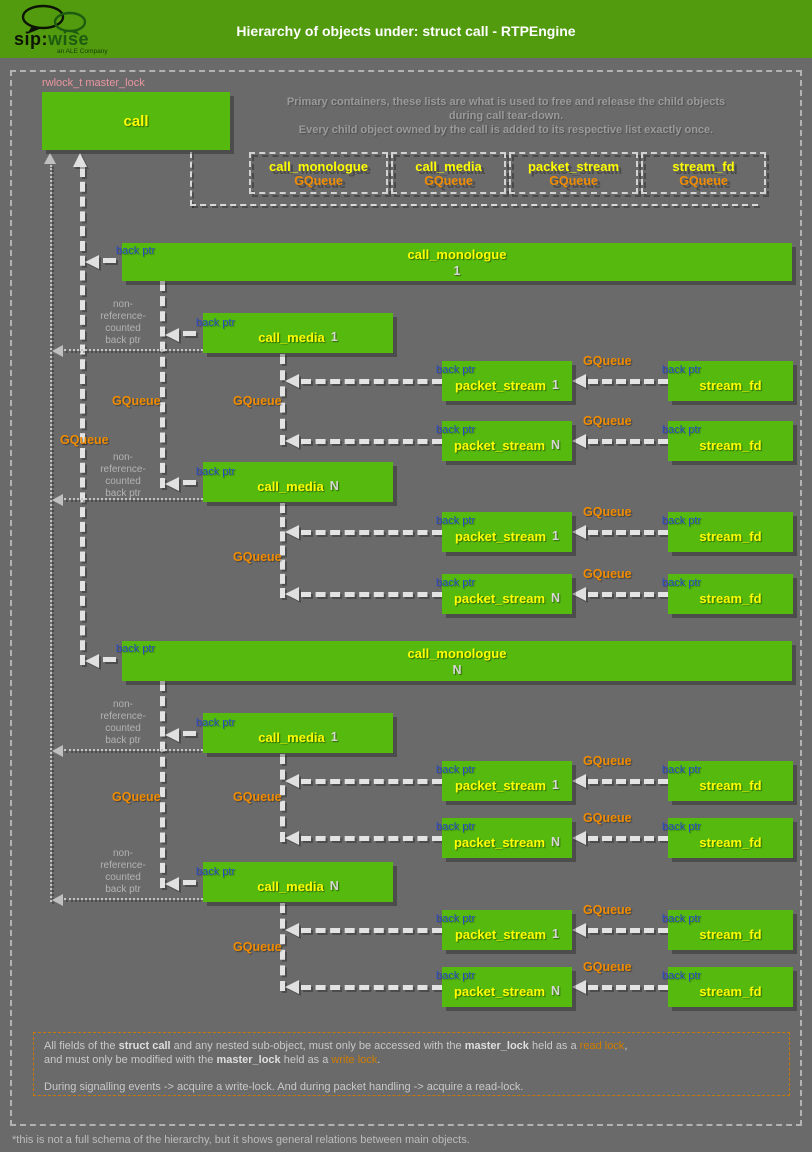  What do you see at coordinates (602, 1046) in the screenshot?
I see `note-read-lock: read lock` at bounding box center [602, 1046].